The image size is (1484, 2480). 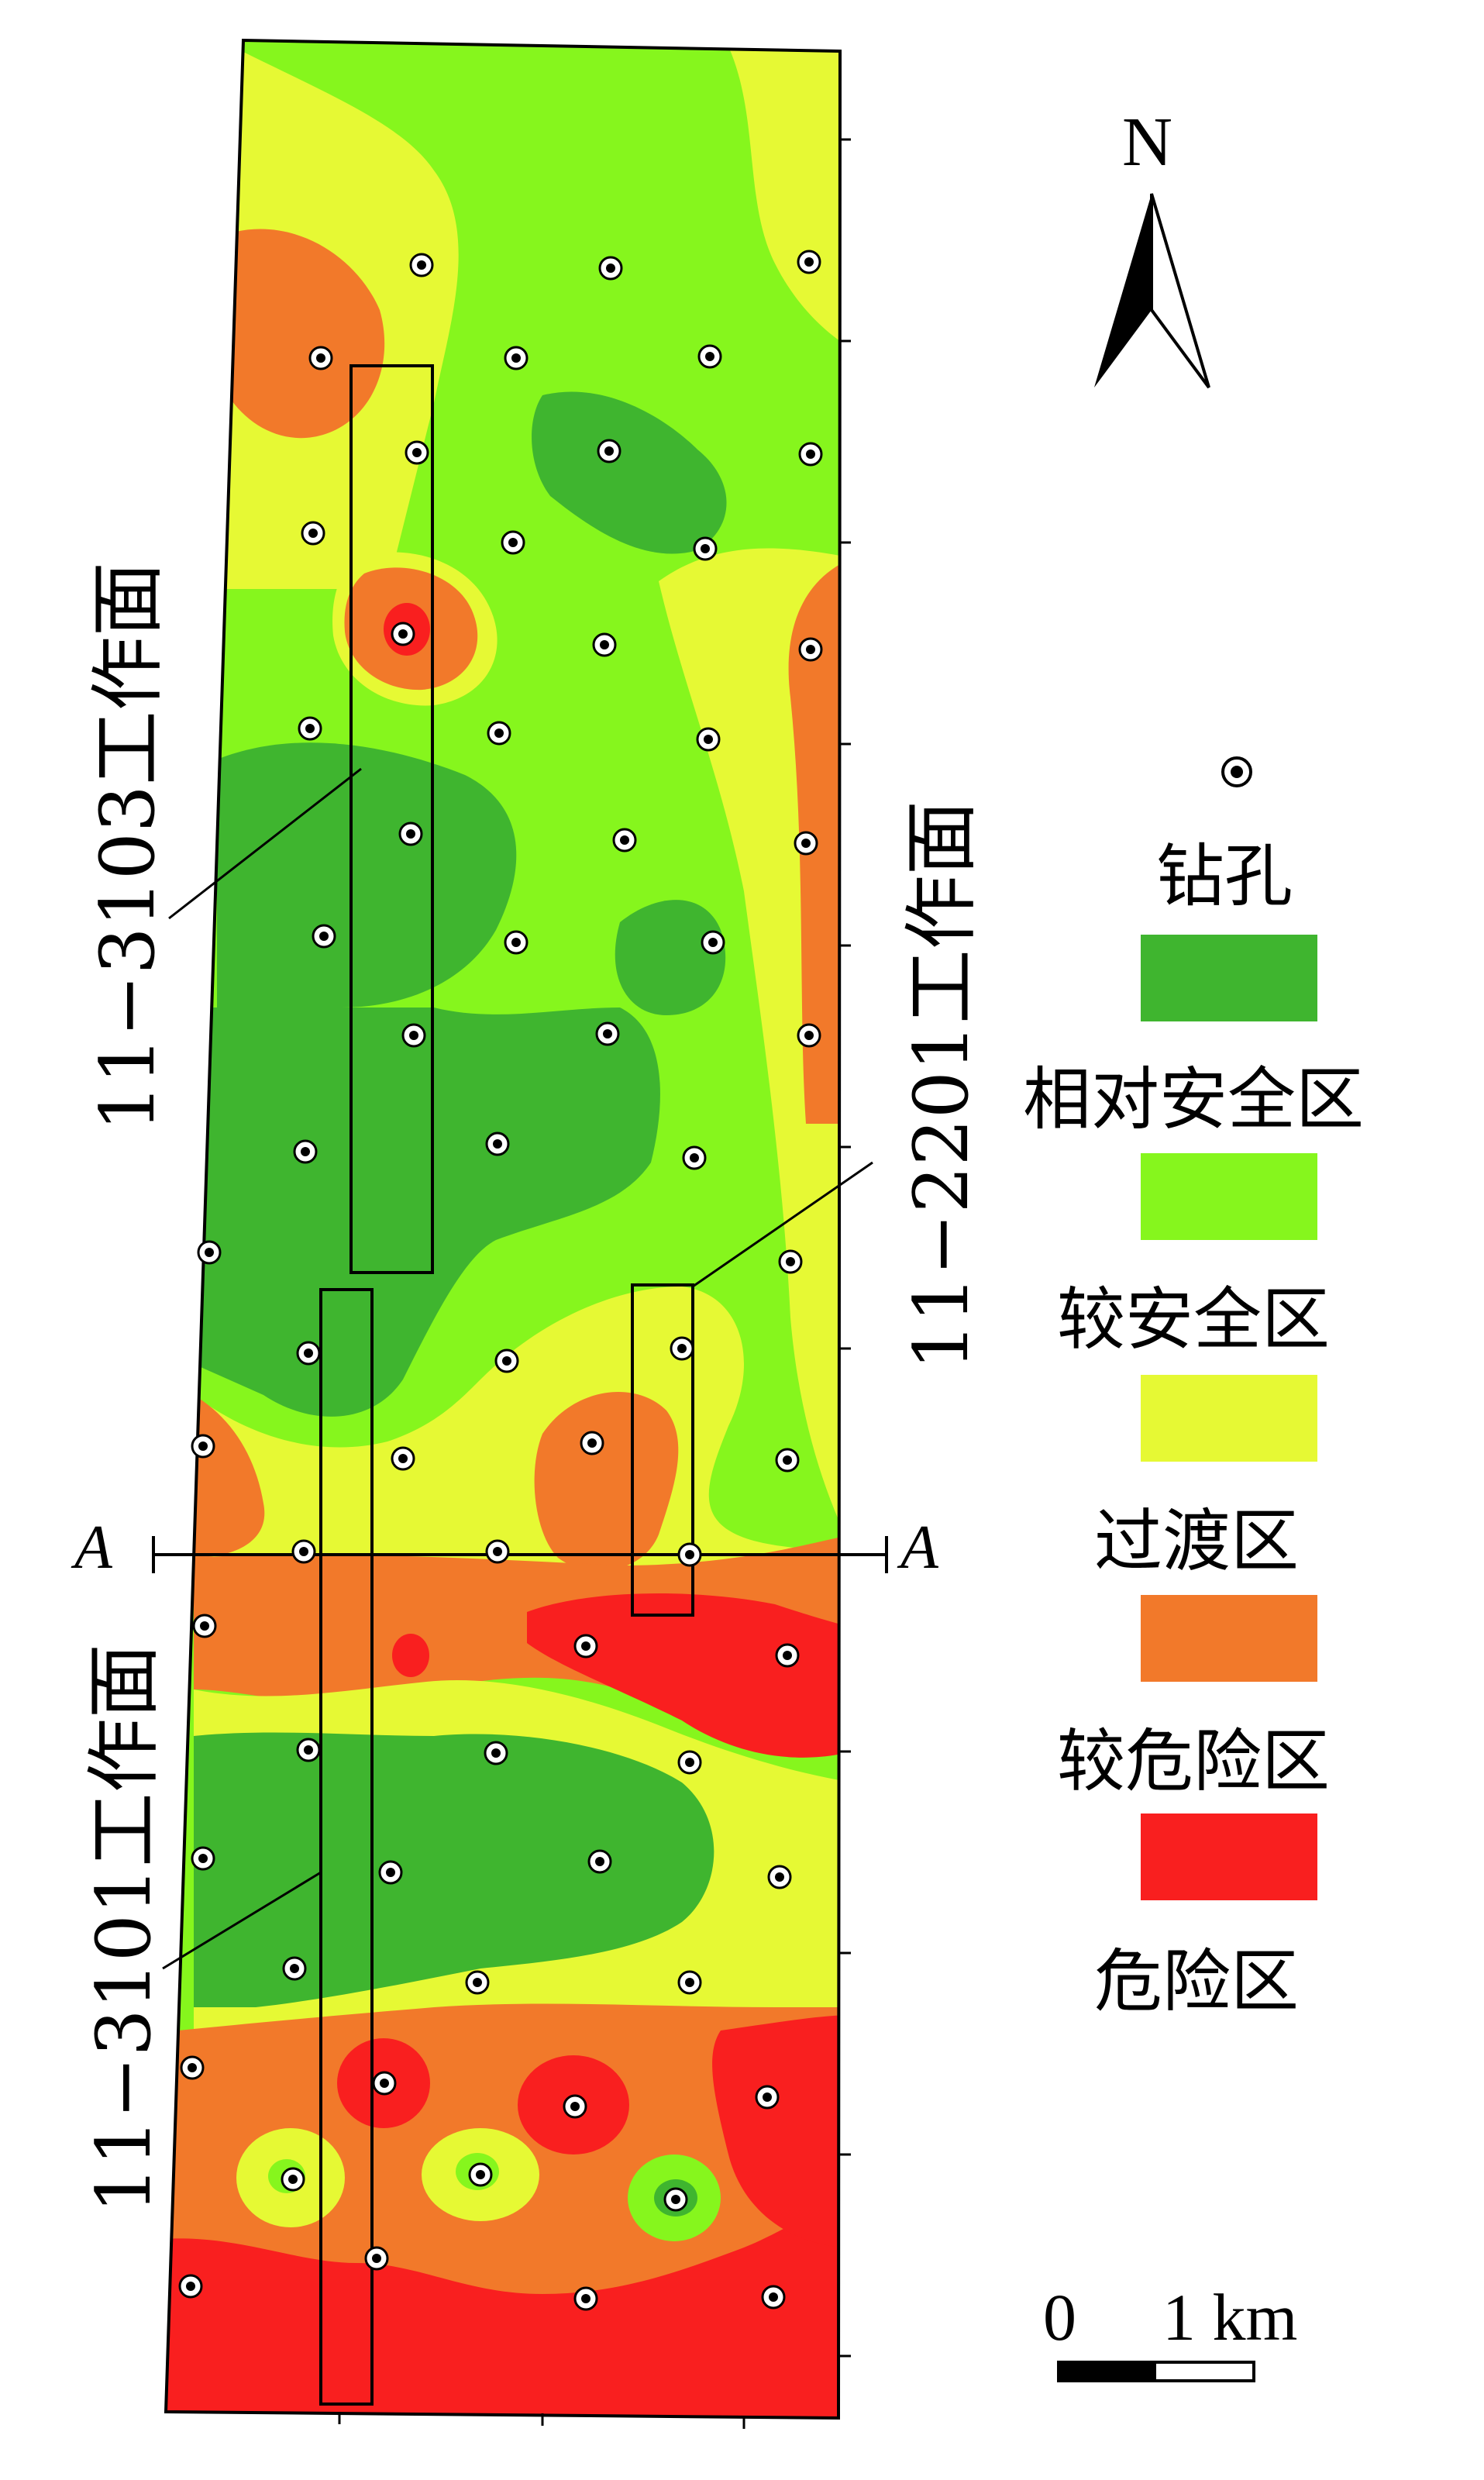 I want to click on legend-label-more-dangerous: 较危险区, so click(x=1194, y=1761).